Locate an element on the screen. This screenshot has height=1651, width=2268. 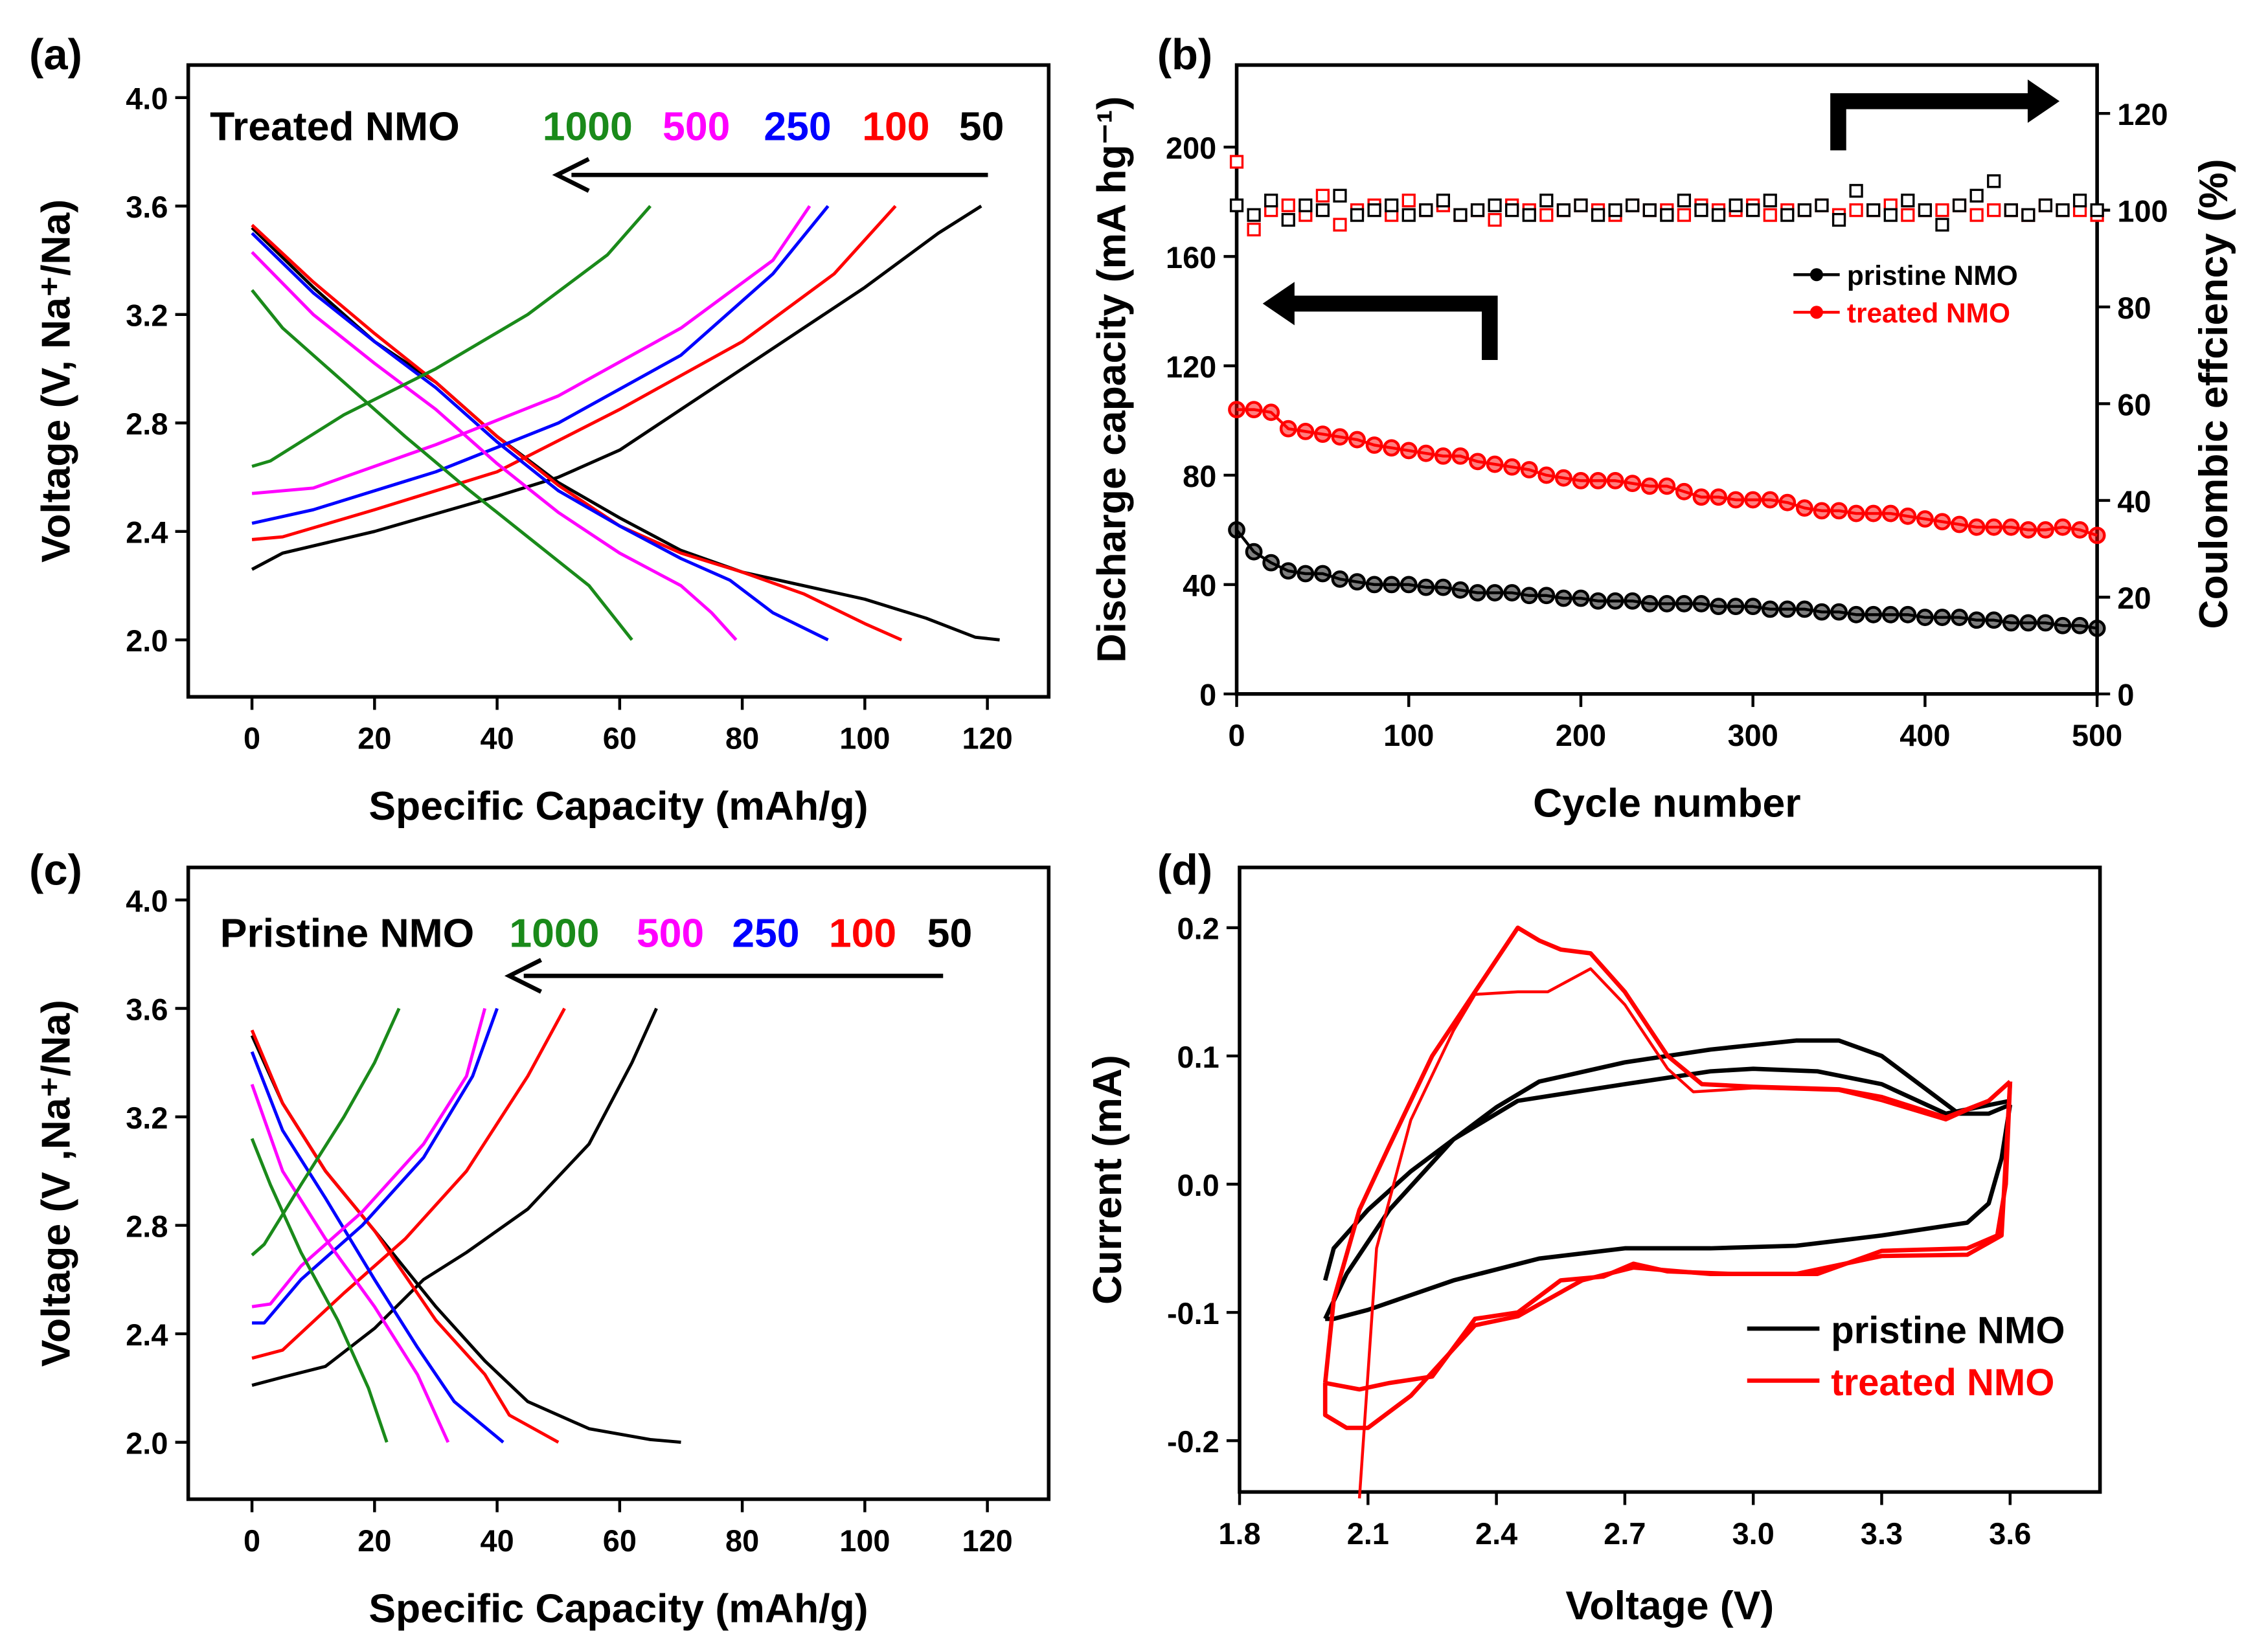
capacity-line is located at coordinates (1666, 579).